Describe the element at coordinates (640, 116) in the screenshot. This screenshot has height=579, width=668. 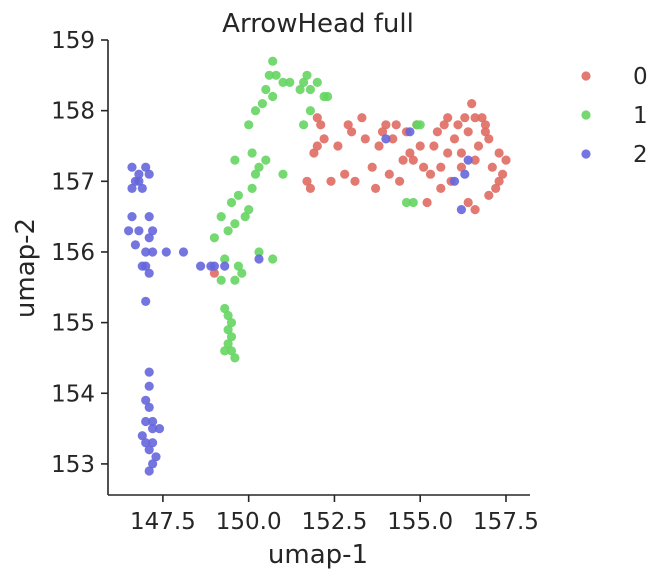
I see `legend-label-1: 1` at that location.